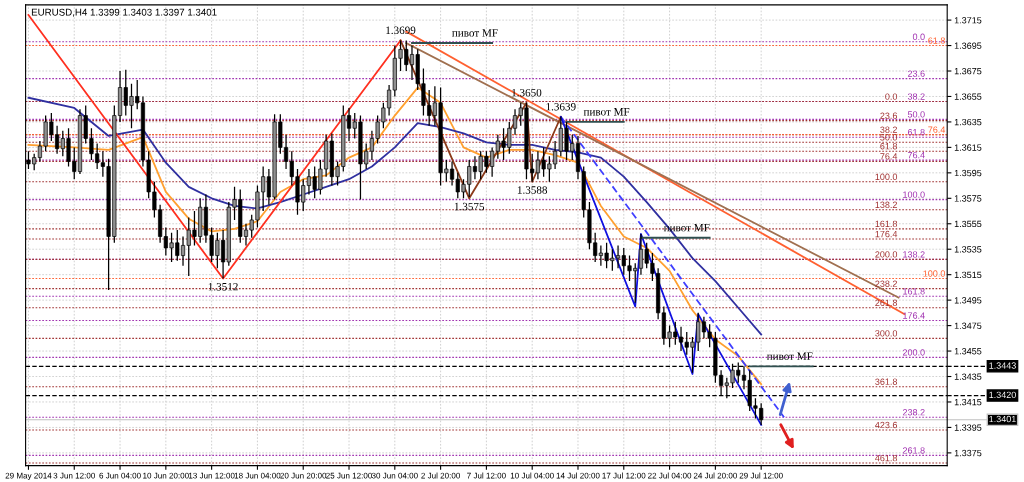 This screenshot has width=1024, height=482. Describe the element at coordinates (886, 425) in the screenshot. I see `annotation: 423.6` at that location.